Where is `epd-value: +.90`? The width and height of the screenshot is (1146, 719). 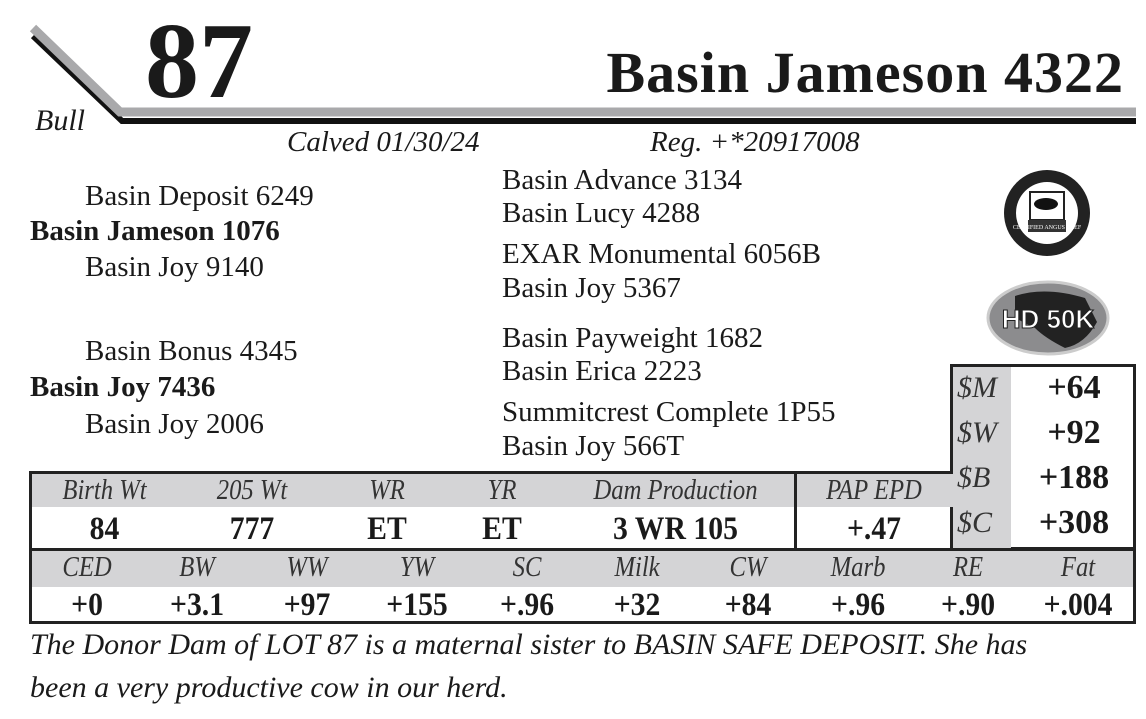
epd-value: +.90 is located at coordinates (967, 605).